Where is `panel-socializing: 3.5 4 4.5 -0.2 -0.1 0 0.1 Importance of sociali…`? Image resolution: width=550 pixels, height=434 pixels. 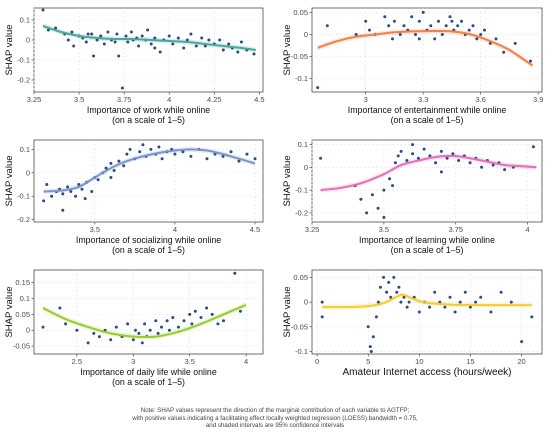 panel-socializing: 3.5 4 4.5 -0.2 -0.1 0 0.1 Importance of sociali… is located at coordinates (134, 197).